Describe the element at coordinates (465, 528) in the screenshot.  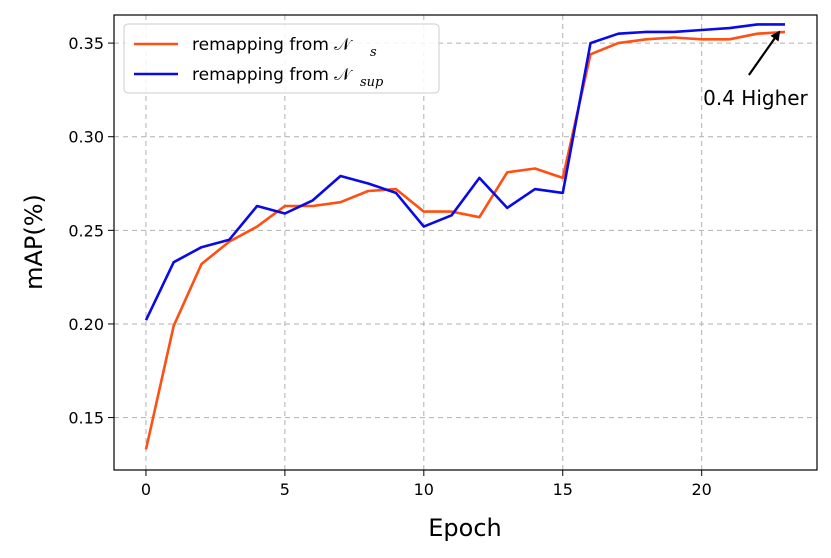
I see `x-axis-label: Epoch` at that location.